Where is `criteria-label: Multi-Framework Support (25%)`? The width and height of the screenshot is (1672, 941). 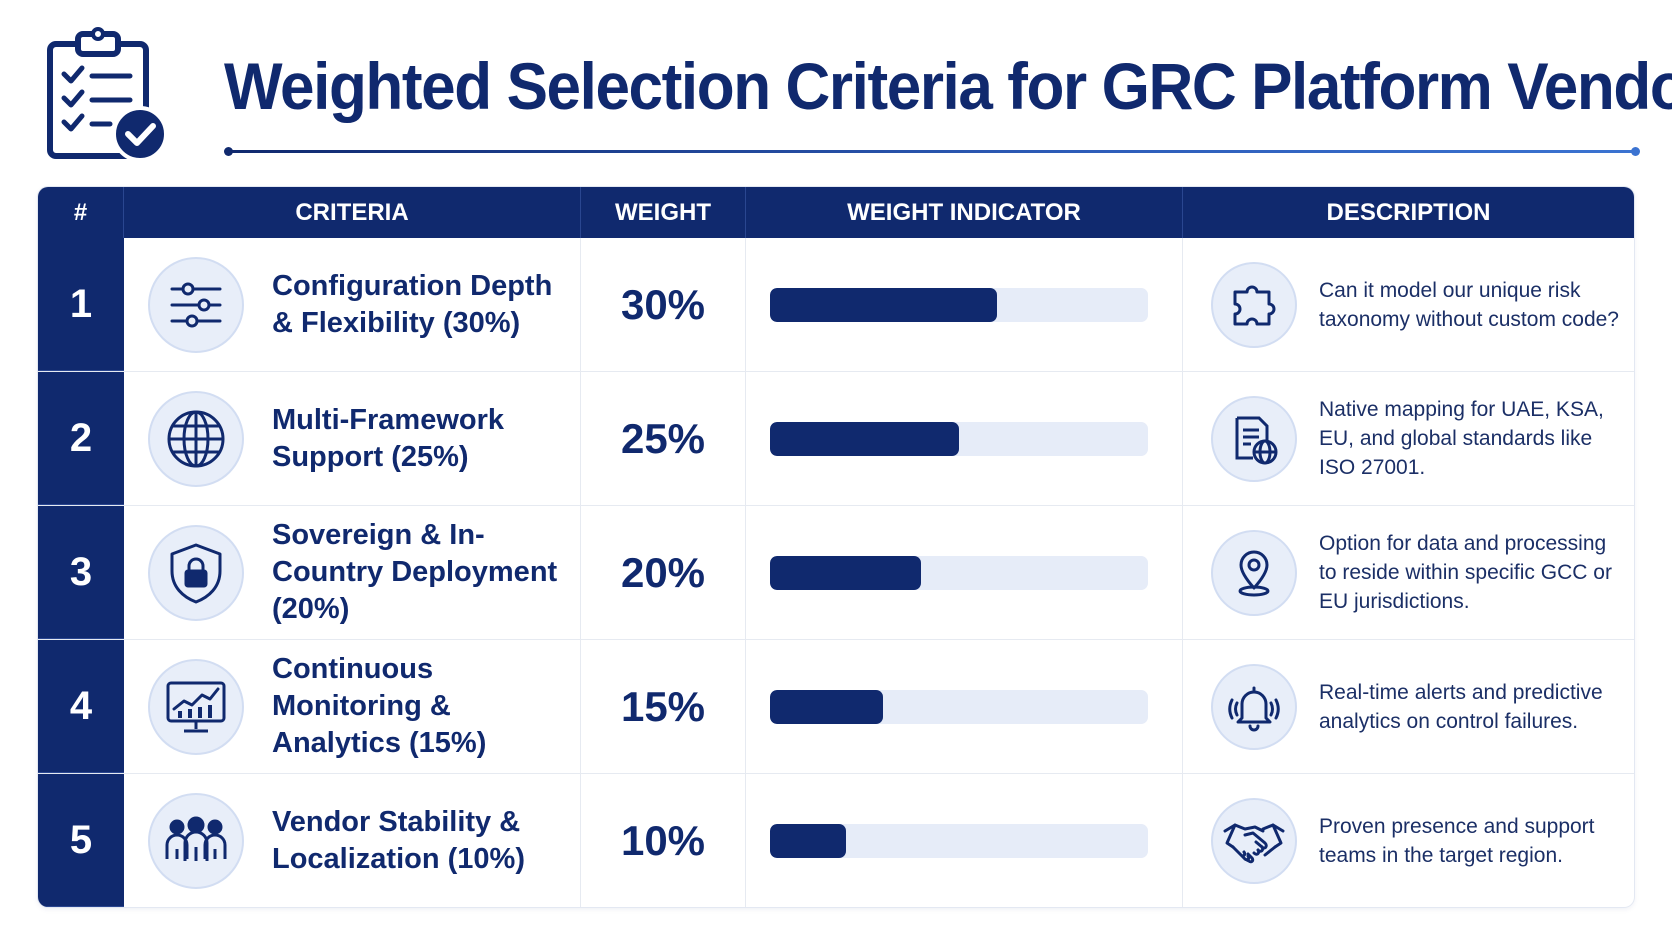 criteria-label: Multi-Framework Support (25%) is located at coordinates (388, 438).